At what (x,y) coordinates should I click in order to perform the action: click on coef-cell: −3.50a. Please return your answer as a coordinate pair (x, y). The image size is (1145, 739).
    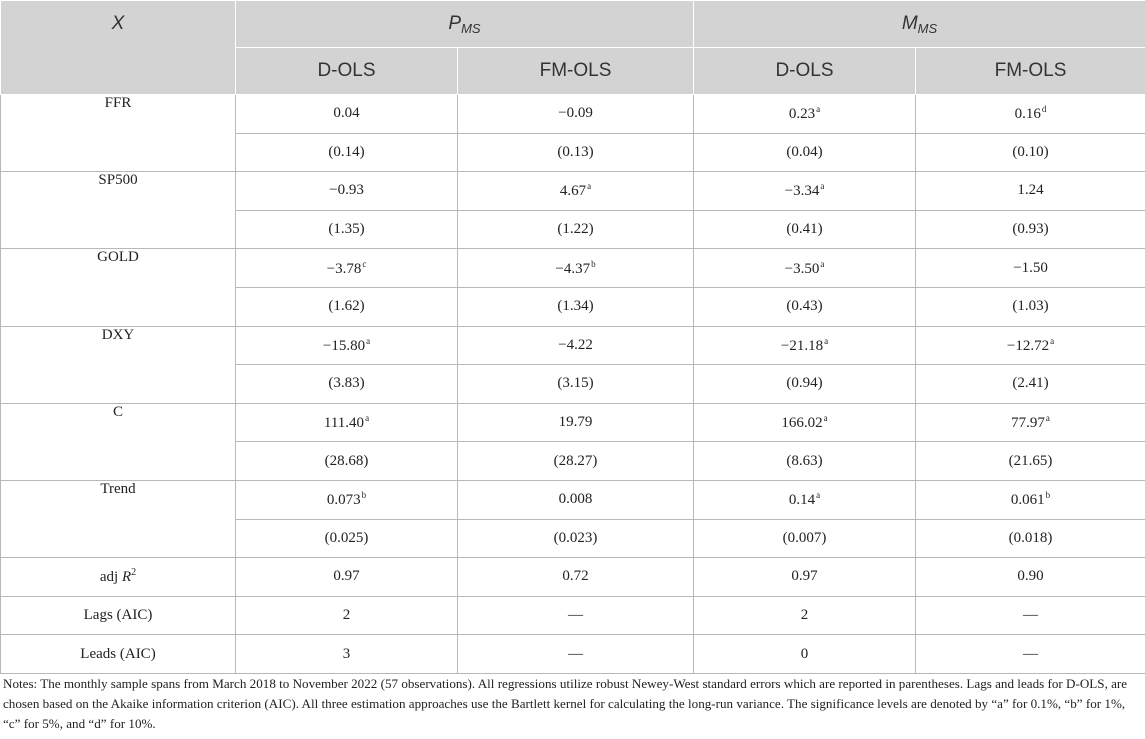
    Looking at the image, I should click on (804, 268).